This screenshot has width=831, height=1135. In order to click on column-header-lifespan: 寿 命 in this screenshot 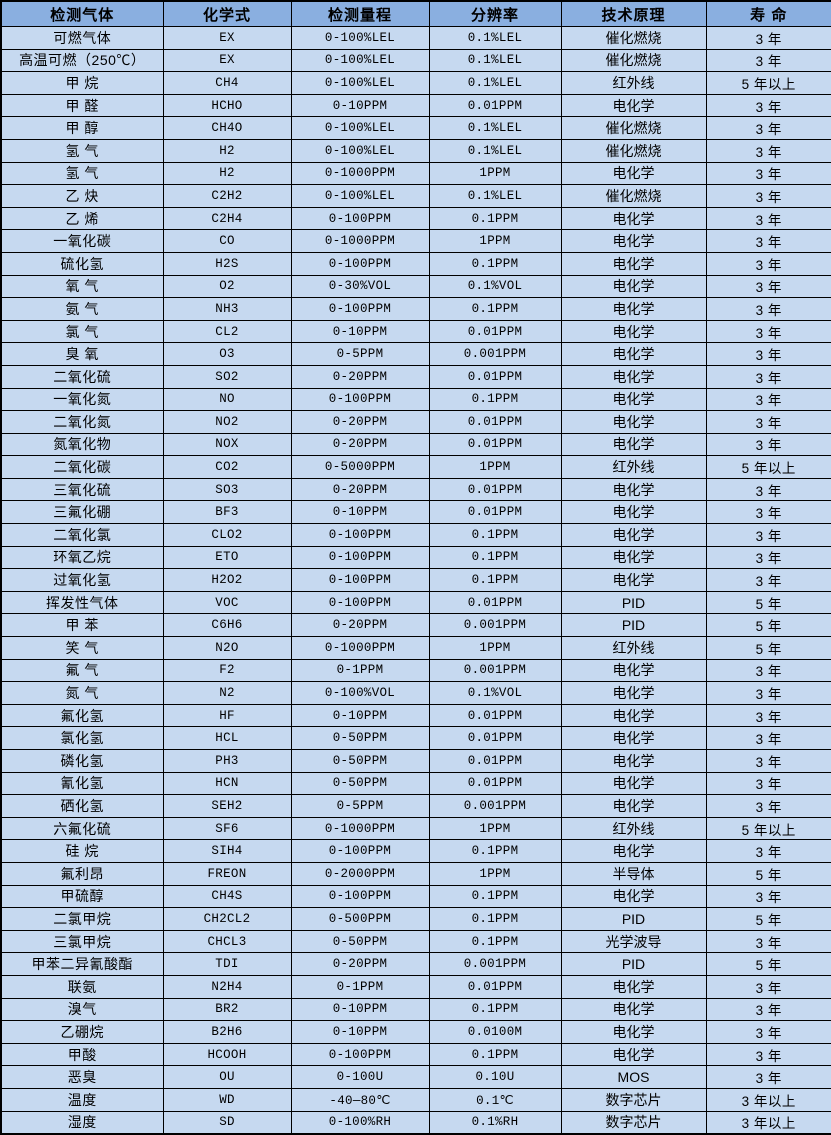, I will do `click(768, 13)`.